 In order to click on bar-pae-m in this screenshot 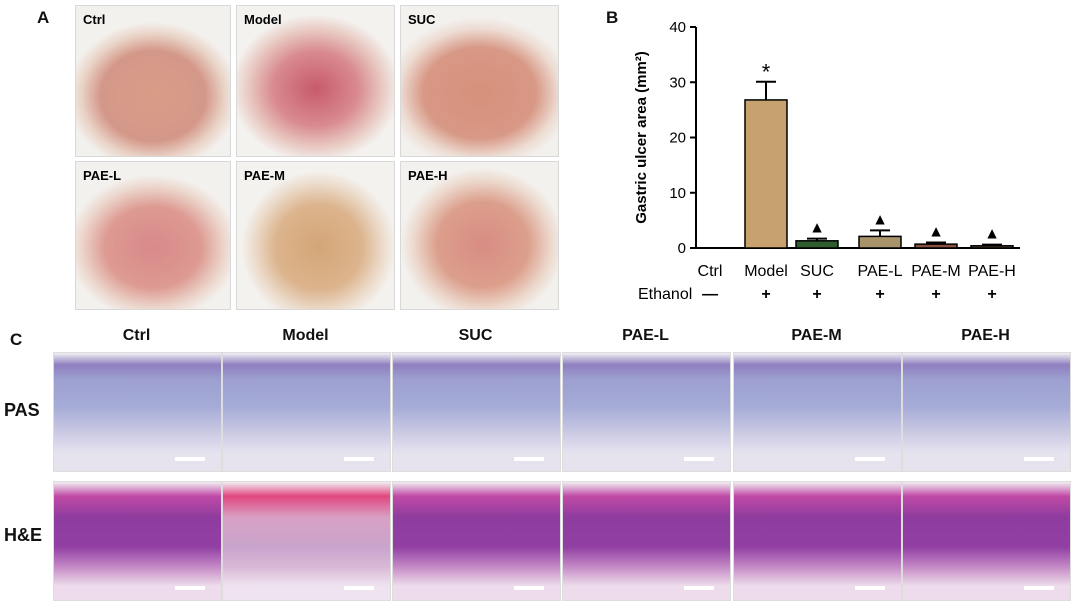, I will do `click(936, 246)`.